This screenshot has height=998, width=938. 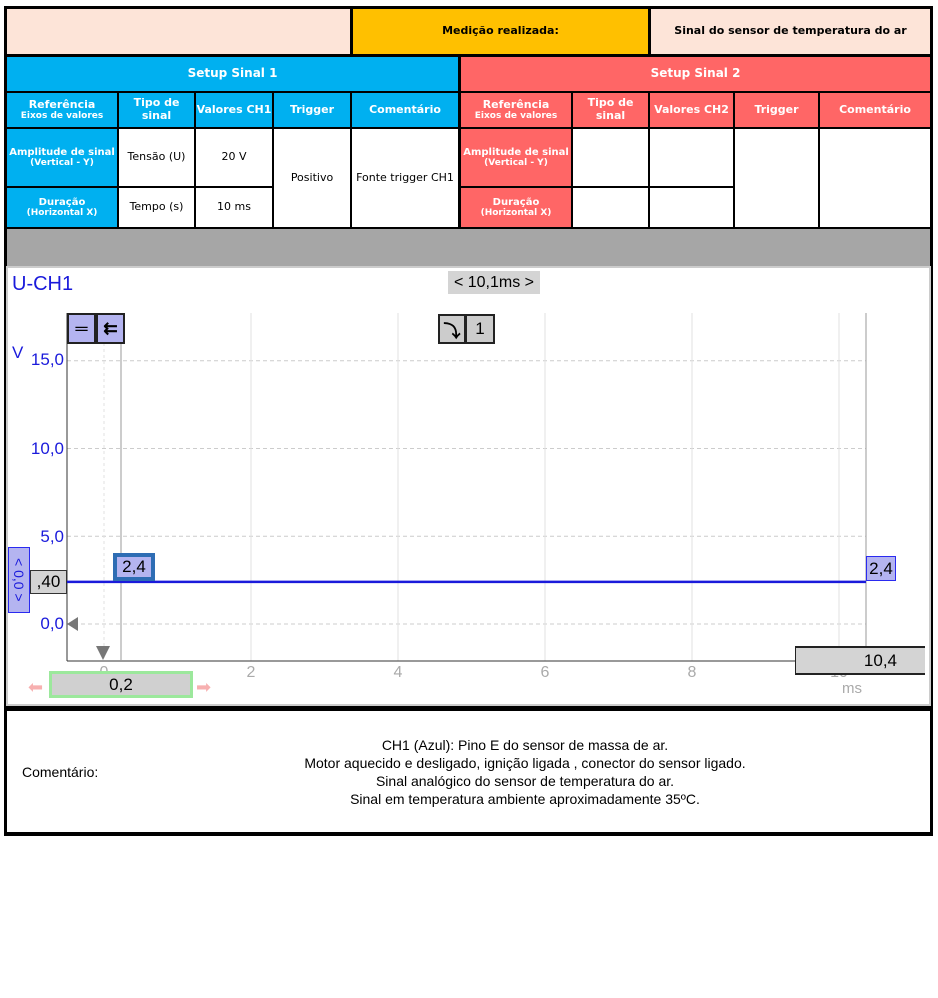 I want to click on trigger-channel-button: 1, so click(x=480, y=329).